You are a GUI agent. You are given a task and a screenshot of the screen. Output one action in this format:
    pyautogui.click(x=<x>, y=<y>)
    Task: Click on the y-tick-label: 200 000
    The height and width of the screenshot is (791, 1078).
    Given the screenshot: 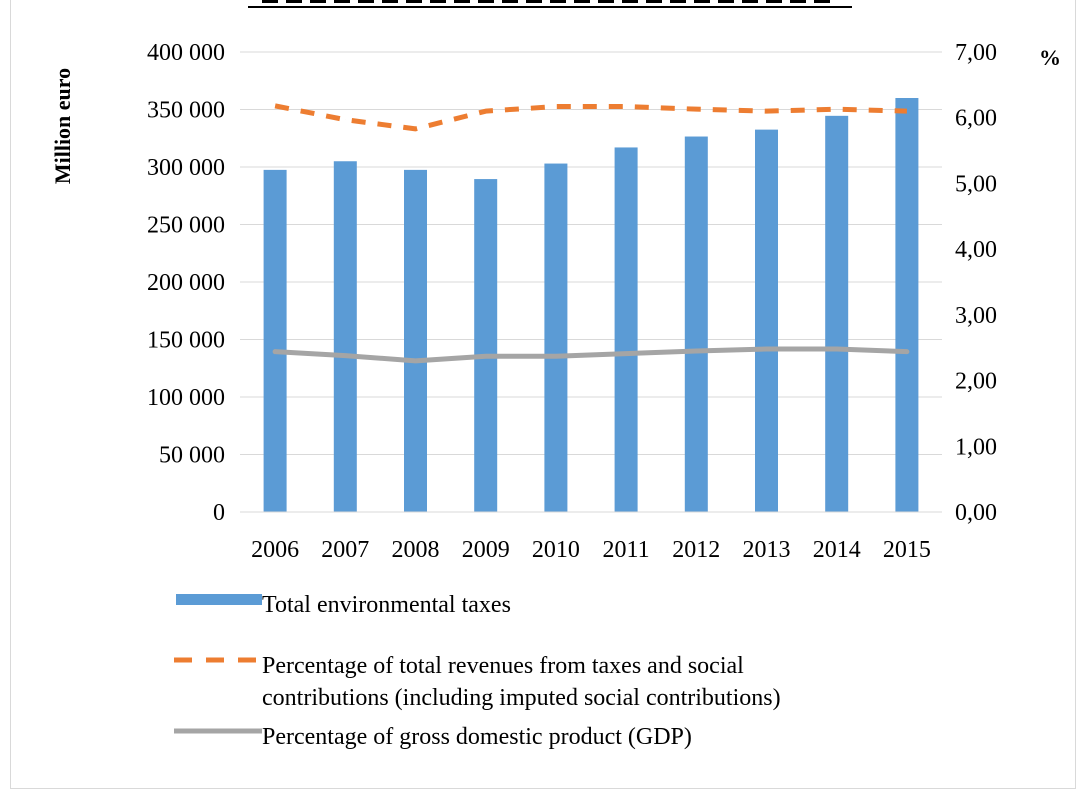 What is the action you would take?
    pyautogui.click(x=186, y=283)
    